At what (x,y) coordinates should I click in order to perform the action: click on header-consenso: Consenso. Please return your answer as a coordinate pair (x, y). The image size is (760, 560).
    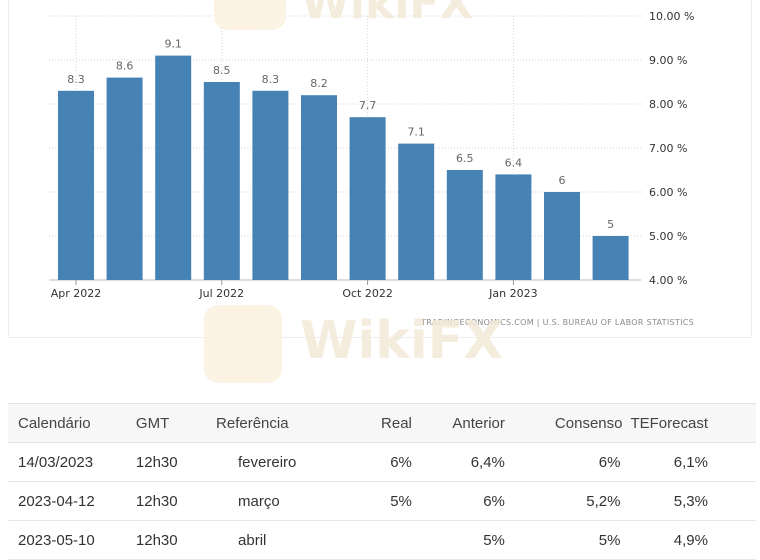
    Looking at the image, I should click on (567, 423).